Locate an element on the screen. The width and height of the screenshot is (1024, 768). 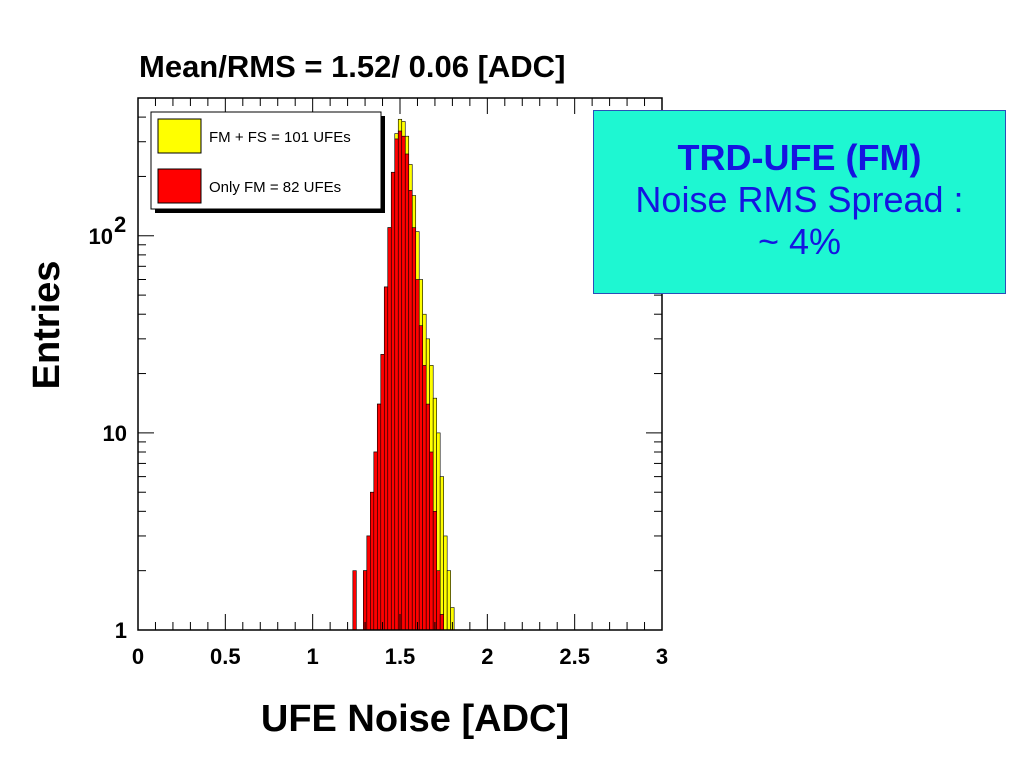
x-tick-label: 2.5 is located at coordinates (574, 656).